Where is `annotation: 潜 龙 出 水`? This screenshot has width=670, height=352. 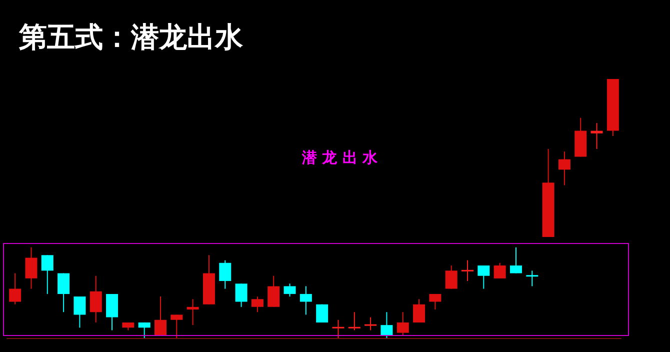 annotation: 潜 龙 出 水 is located at coordinates (340, 157).